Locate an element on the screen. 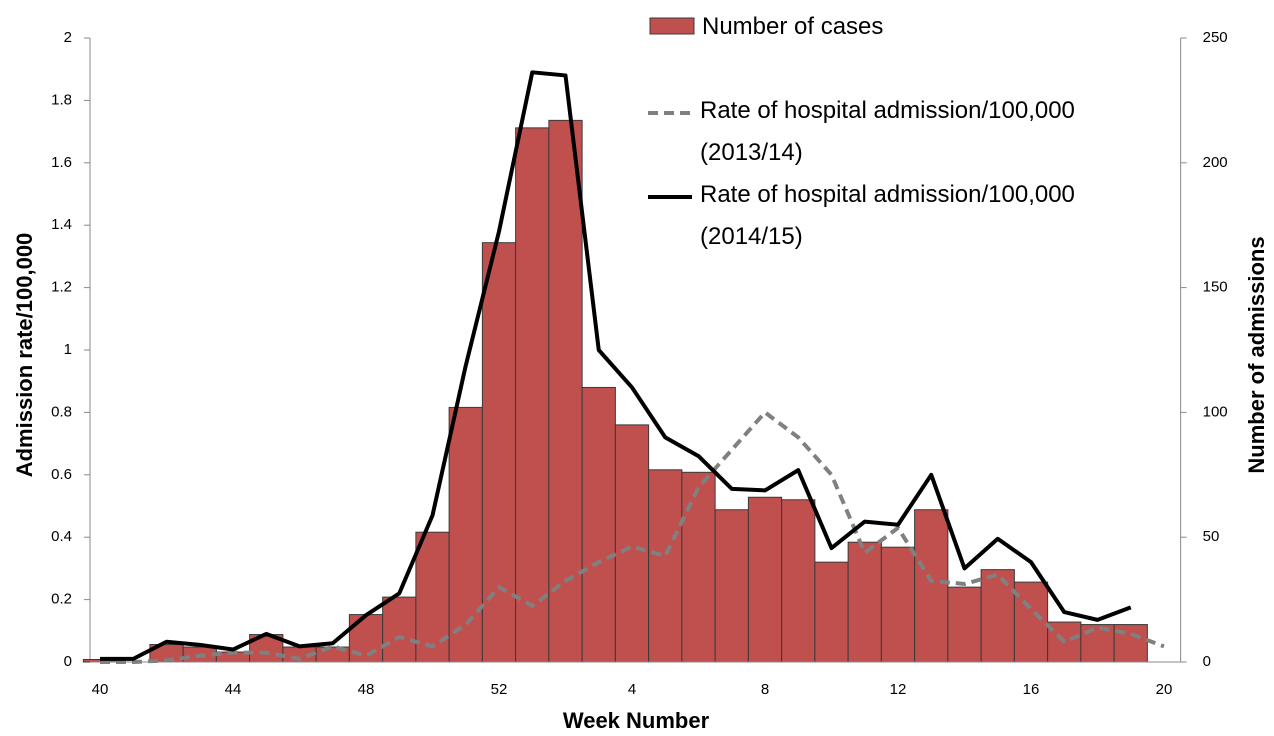 The image size is (1274, 736). y2-tick-label: 200 is located at coordinates (1215, 162).